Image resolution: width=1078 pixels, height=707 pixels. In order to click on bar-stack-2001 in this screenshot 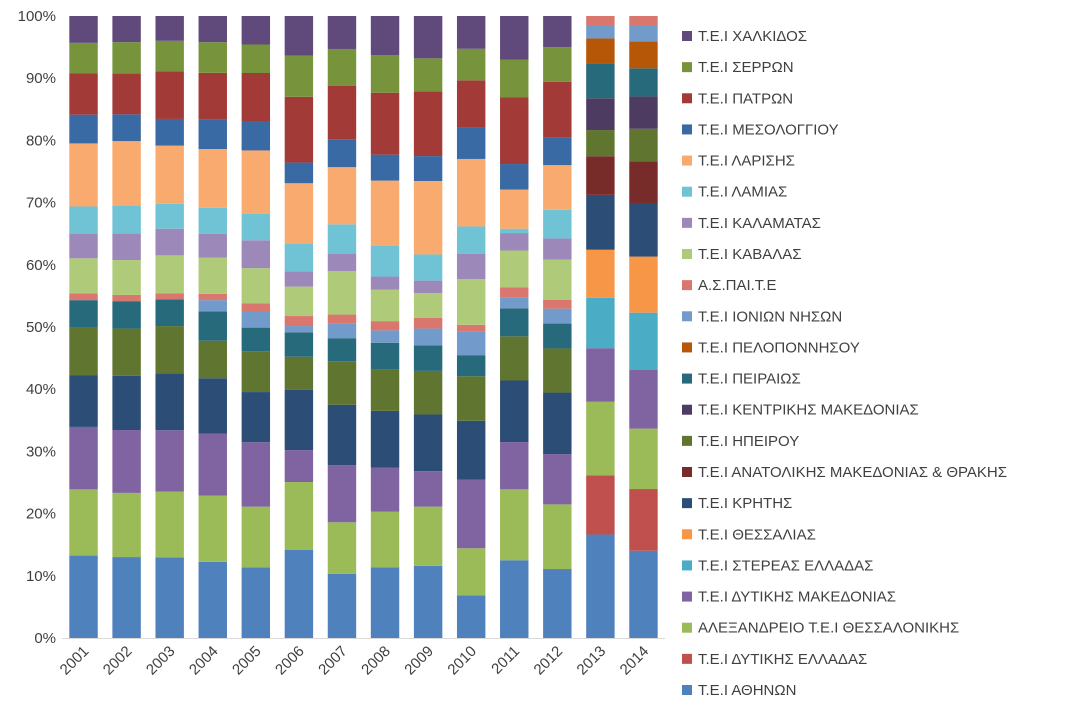, I will do `click(83, 327)`.